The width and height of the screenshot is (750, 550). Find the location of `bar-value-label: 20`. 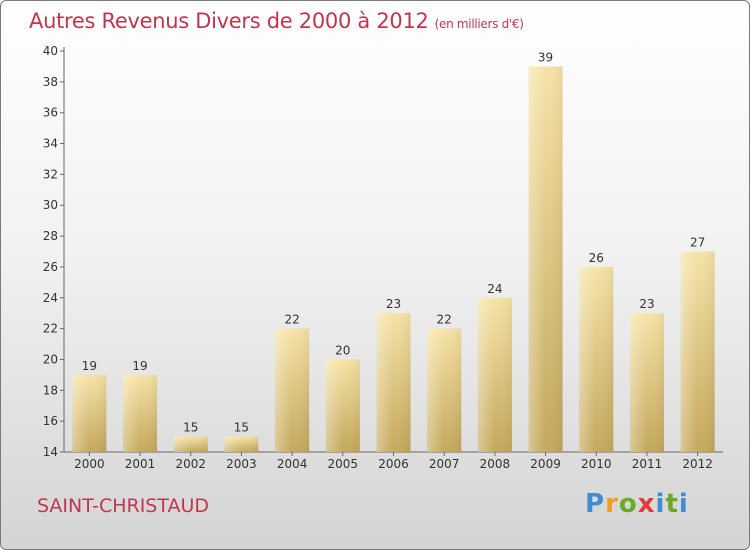

bar-value-label: 20 is located at coordinates (342, 350).